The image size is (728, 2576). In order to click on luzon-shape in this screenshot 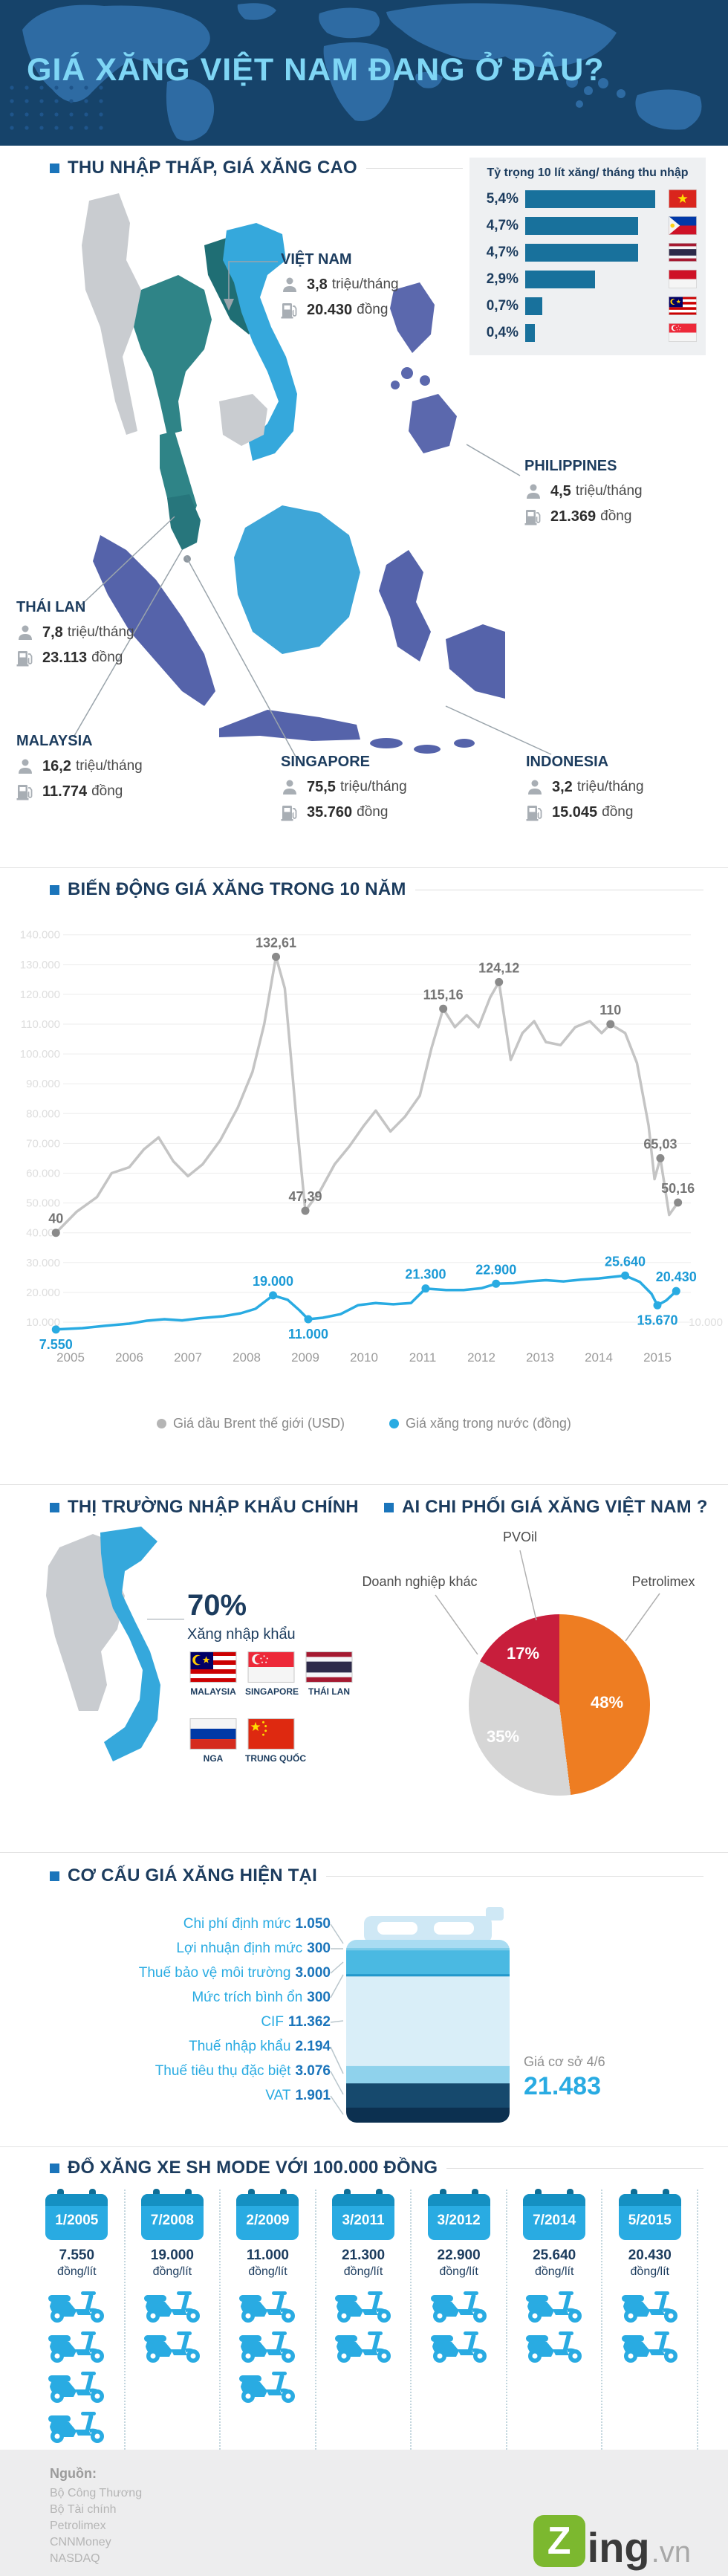, I will do `click(412, 317)`.